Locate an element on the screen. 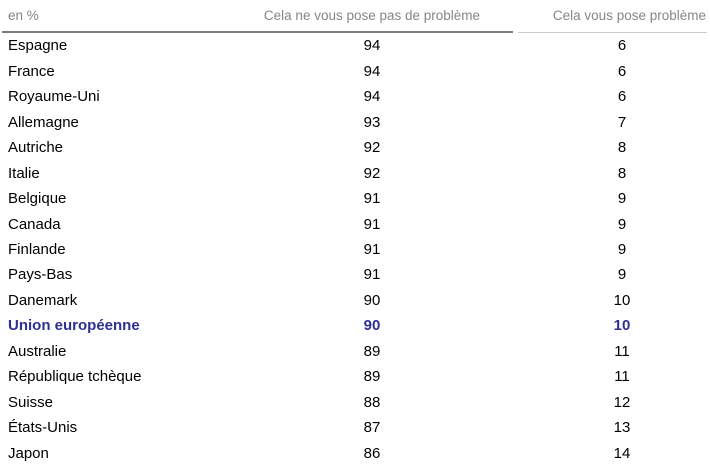 This screenshot has height=466, width=710. table-row: Union européenne 90 10 is located at coordinates (355, 325).